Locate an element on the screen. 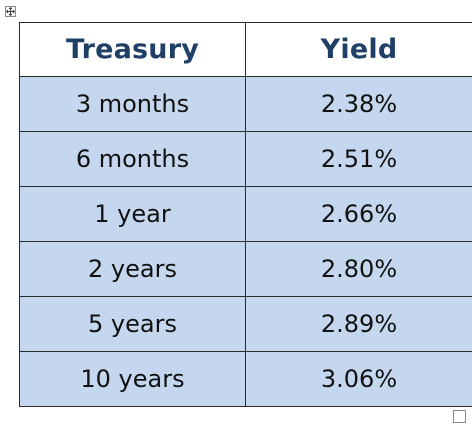  table-row: 1 year 2.66% is located at coordinates (245, 214).